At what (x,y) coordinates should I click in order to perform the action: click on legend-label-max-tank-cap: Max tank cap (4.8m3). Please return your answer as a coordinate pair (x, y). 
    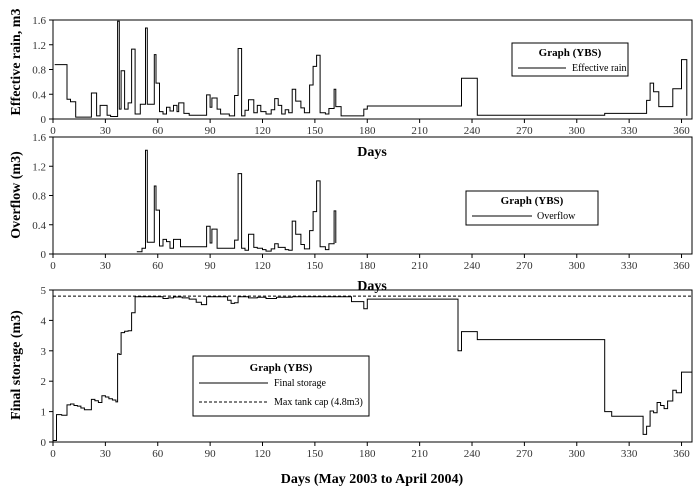
    Looking at the image, I should click on (318, 402).